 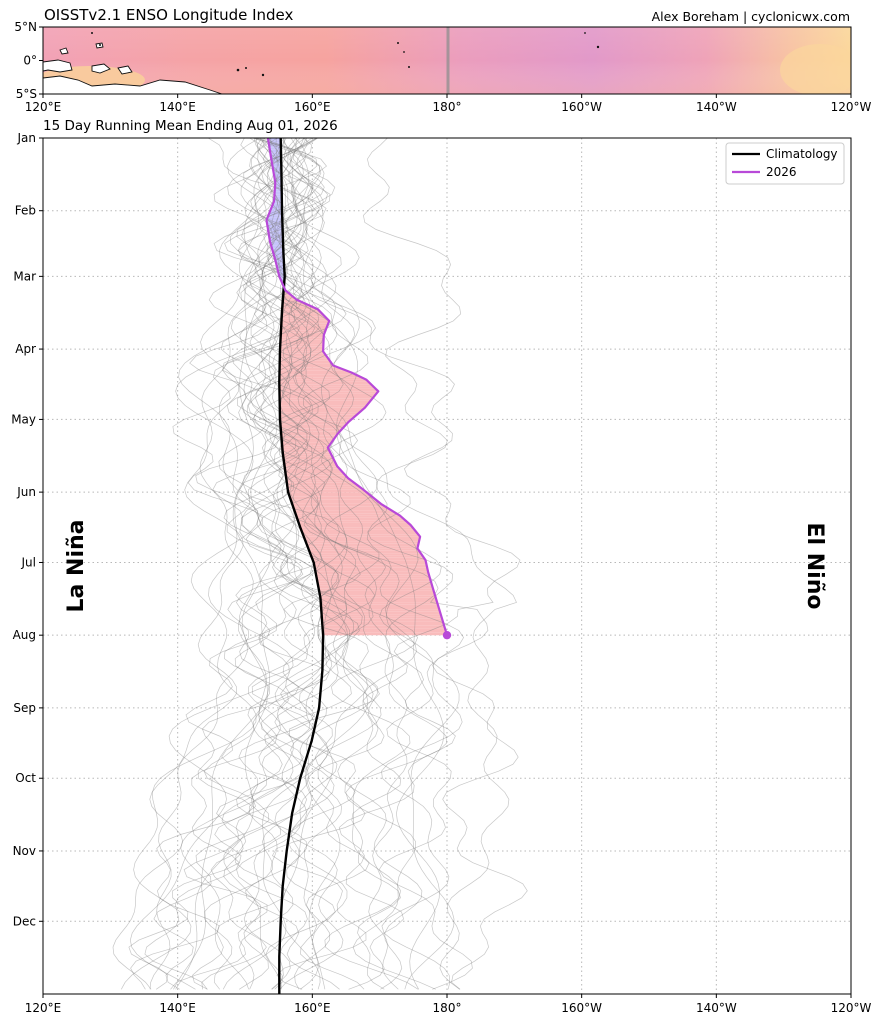 What do you see at coordinates (802, 154) in the screenshot?
I see `legend-climatology-label: Climatology` at bounding box center [802, 154].